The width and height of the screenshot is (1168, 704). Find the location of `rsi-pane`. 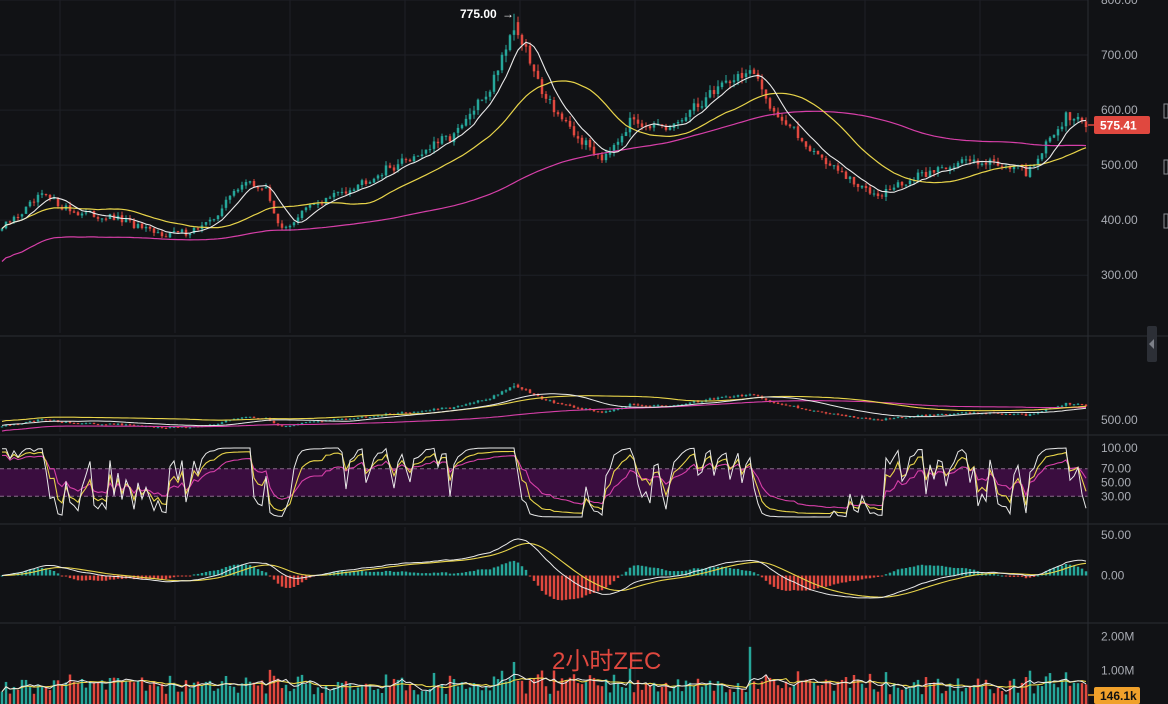

rsi-pane is located at coordinates (544, 482).